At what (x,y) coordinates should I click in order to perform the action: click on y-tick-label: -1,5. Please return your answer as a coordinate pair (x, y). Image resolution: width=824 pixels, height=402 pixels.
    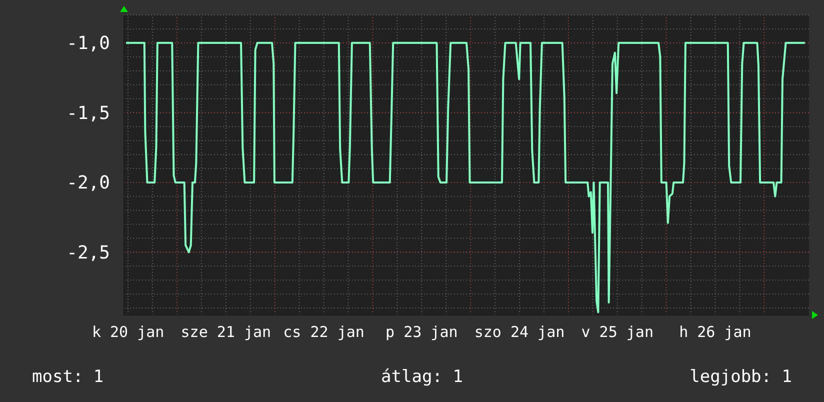
    Looking at the image, I should click on (88, 113).